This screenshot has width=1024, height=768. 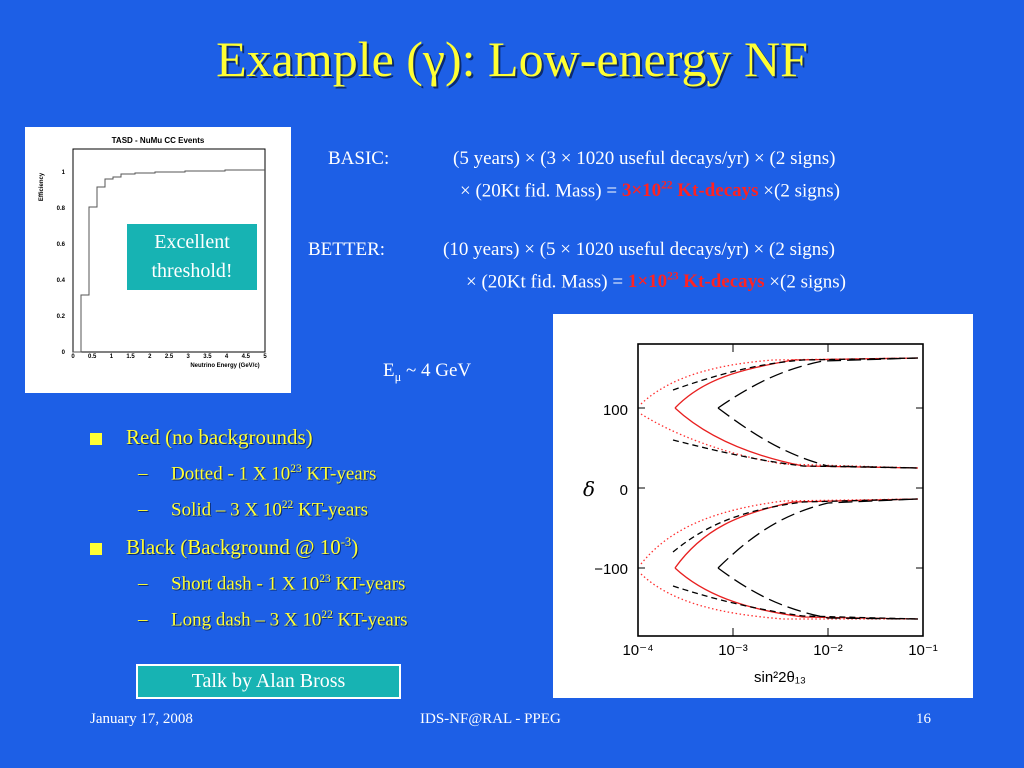 I want to click on bullet-long-dash: – Long dash – 3 X 1022 KT-years, so click(x=273, y=620).